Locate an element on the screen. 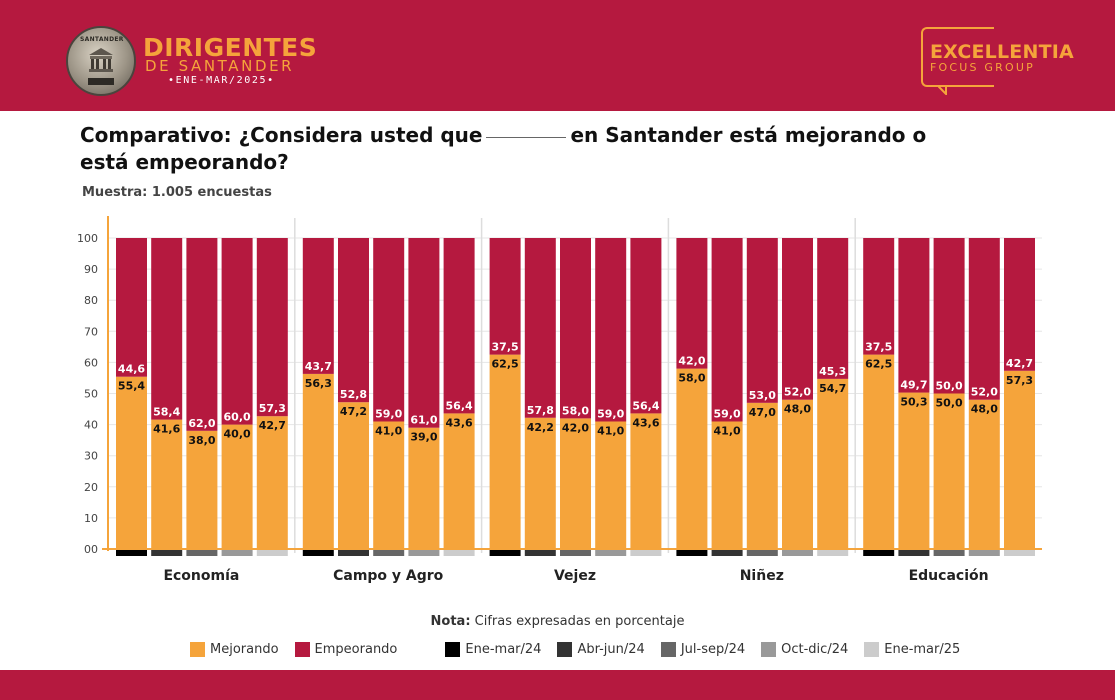  label-mejorando: 47,0 is located at coordinates (762, 412).